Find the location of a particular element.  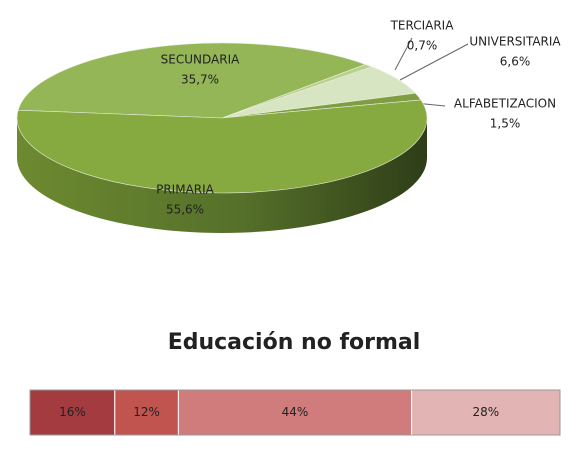

slice-value: 35,7% is located at coordinates (200, 80).